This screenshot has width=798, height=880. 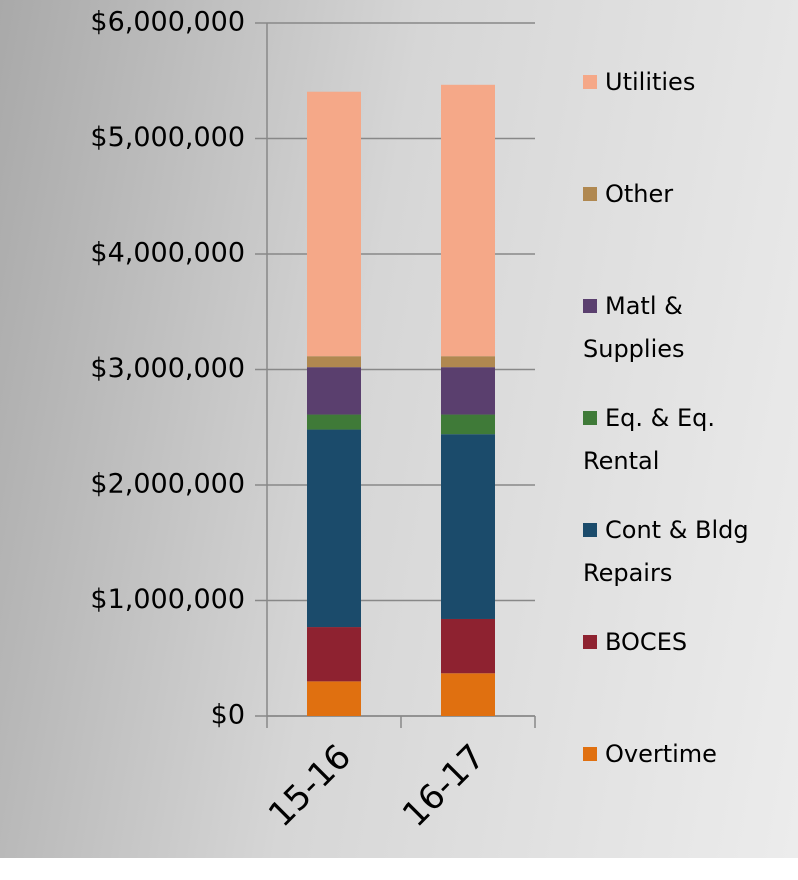 I want to click on y-tick-label: $6,000,000, so click(x=167, y=22).